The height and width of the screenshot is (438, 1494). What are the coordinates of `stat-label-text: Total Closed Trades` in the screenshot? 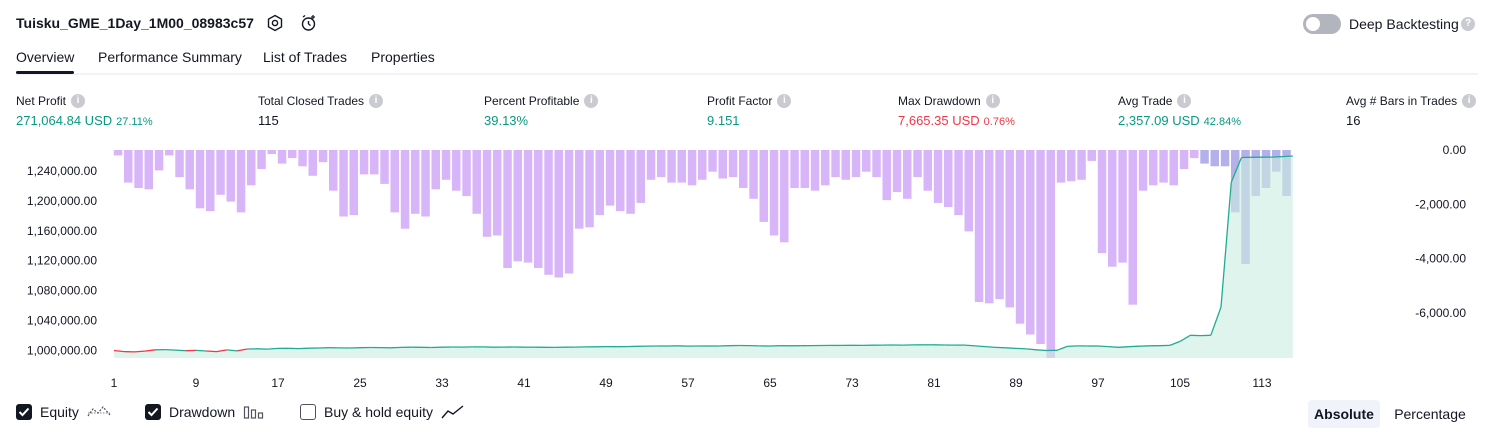 It's located at (311, 101).